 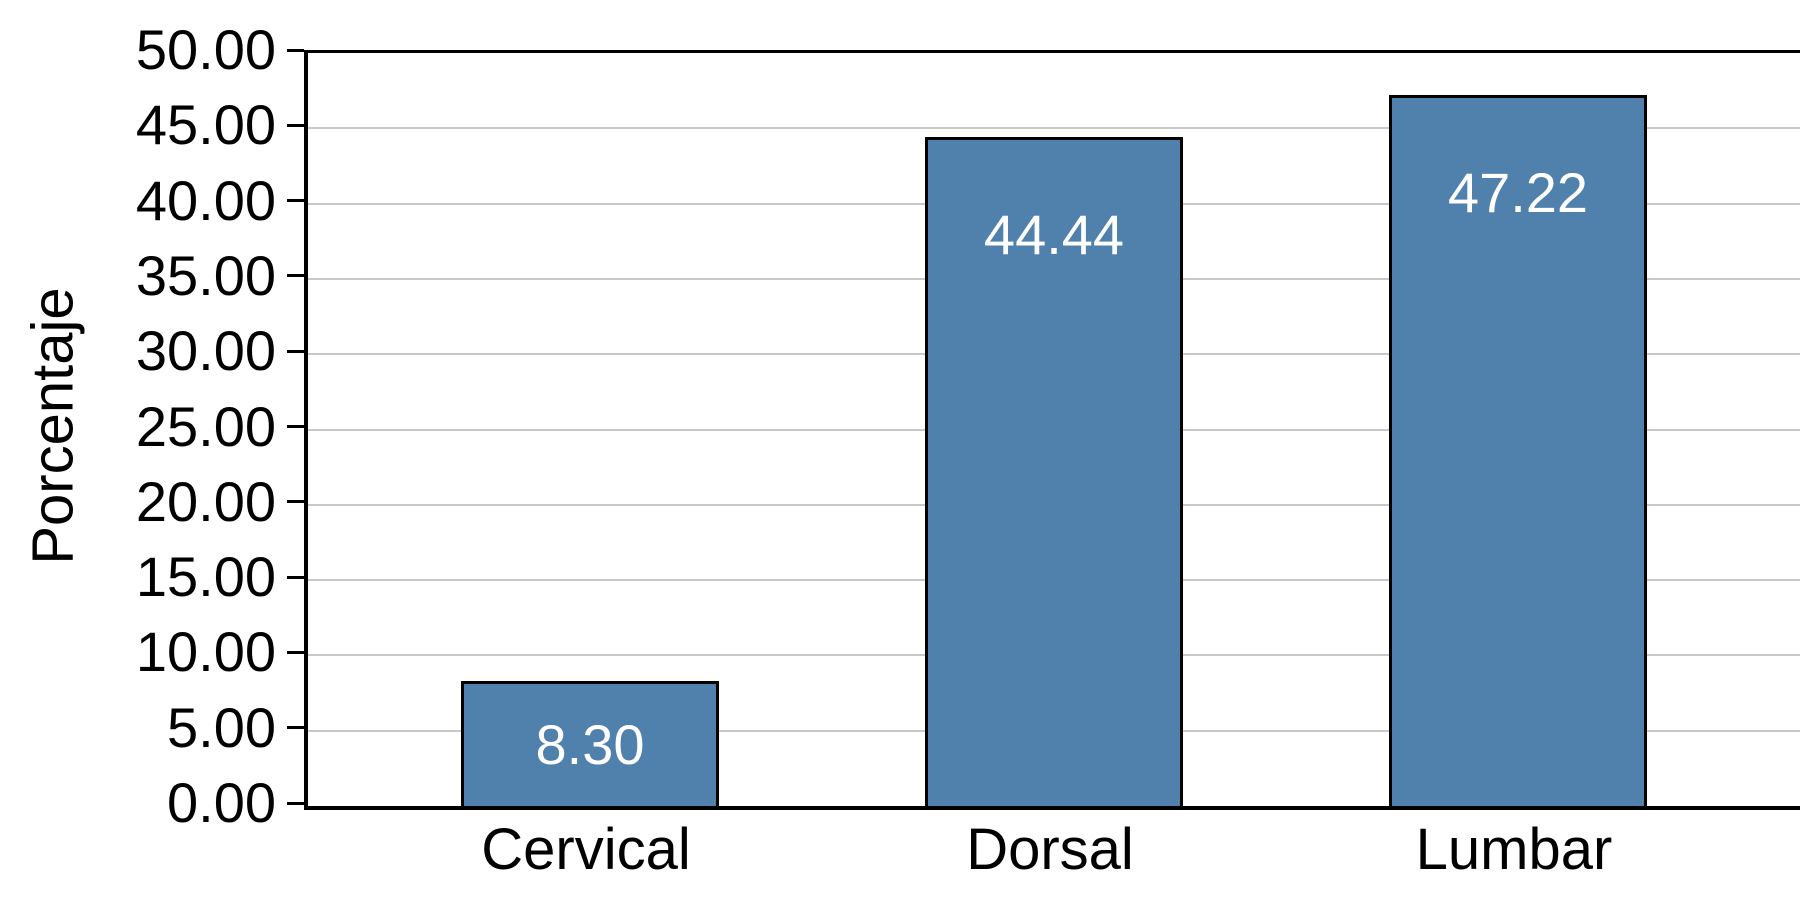 What do you see at coordinates (205, 275) in the screenshot?
I see `y-axis-tick-label: 35.00` at bounding box center [205, 275].